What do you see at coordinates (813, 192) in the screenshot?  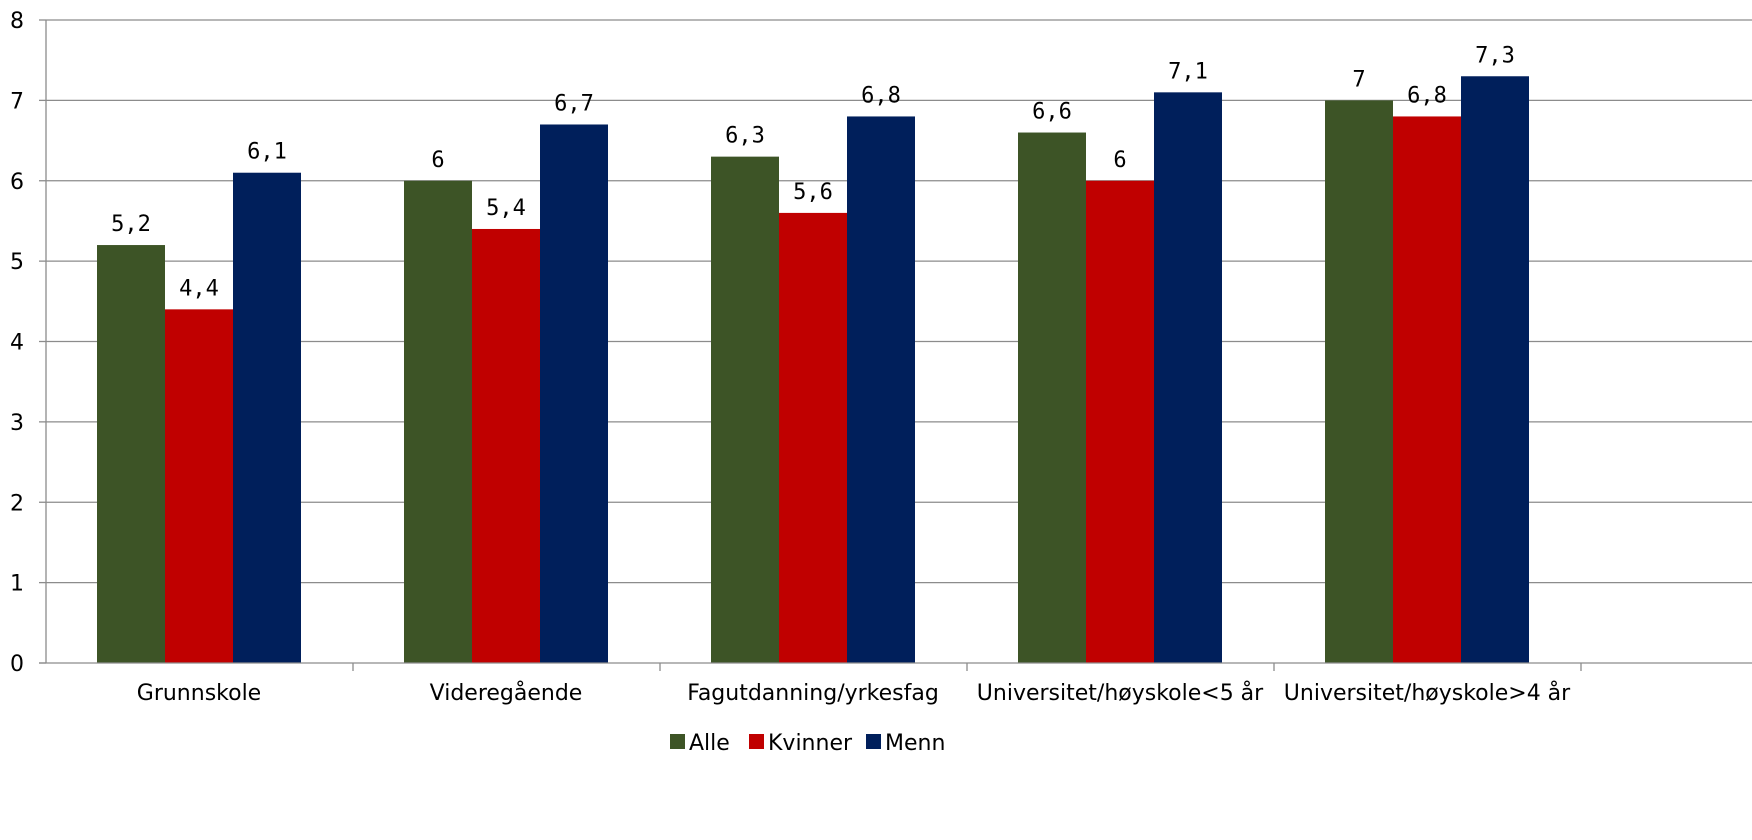 I see `data-label: 5,6` at bounding box center [813, 192].